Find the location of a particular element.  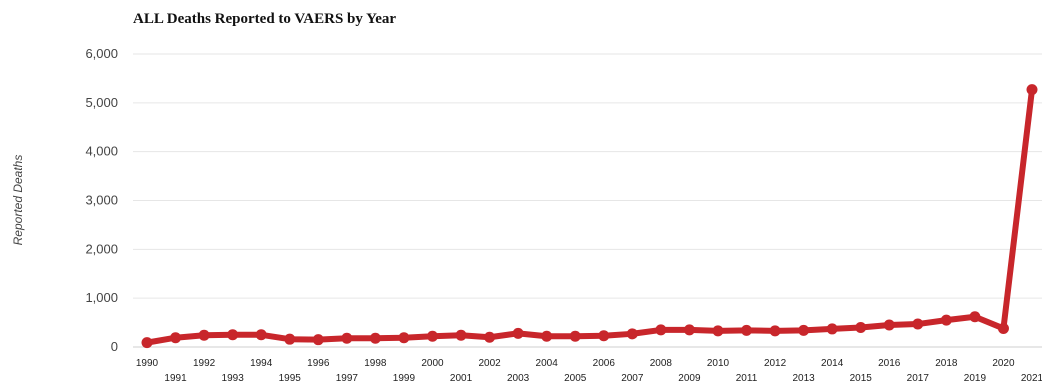

x-tick-label: 1992 is located at coordinates (204, 363).